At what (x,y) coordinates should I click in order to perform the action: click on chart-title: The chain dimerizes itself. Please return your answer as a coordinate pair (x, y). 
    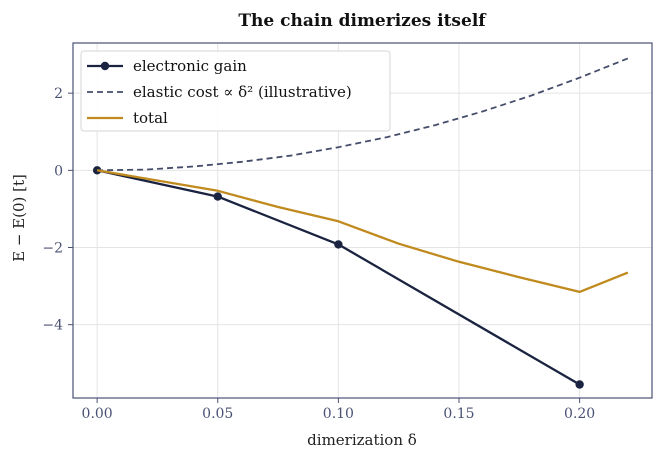
    Looking at the image, I should click on (362, 21).